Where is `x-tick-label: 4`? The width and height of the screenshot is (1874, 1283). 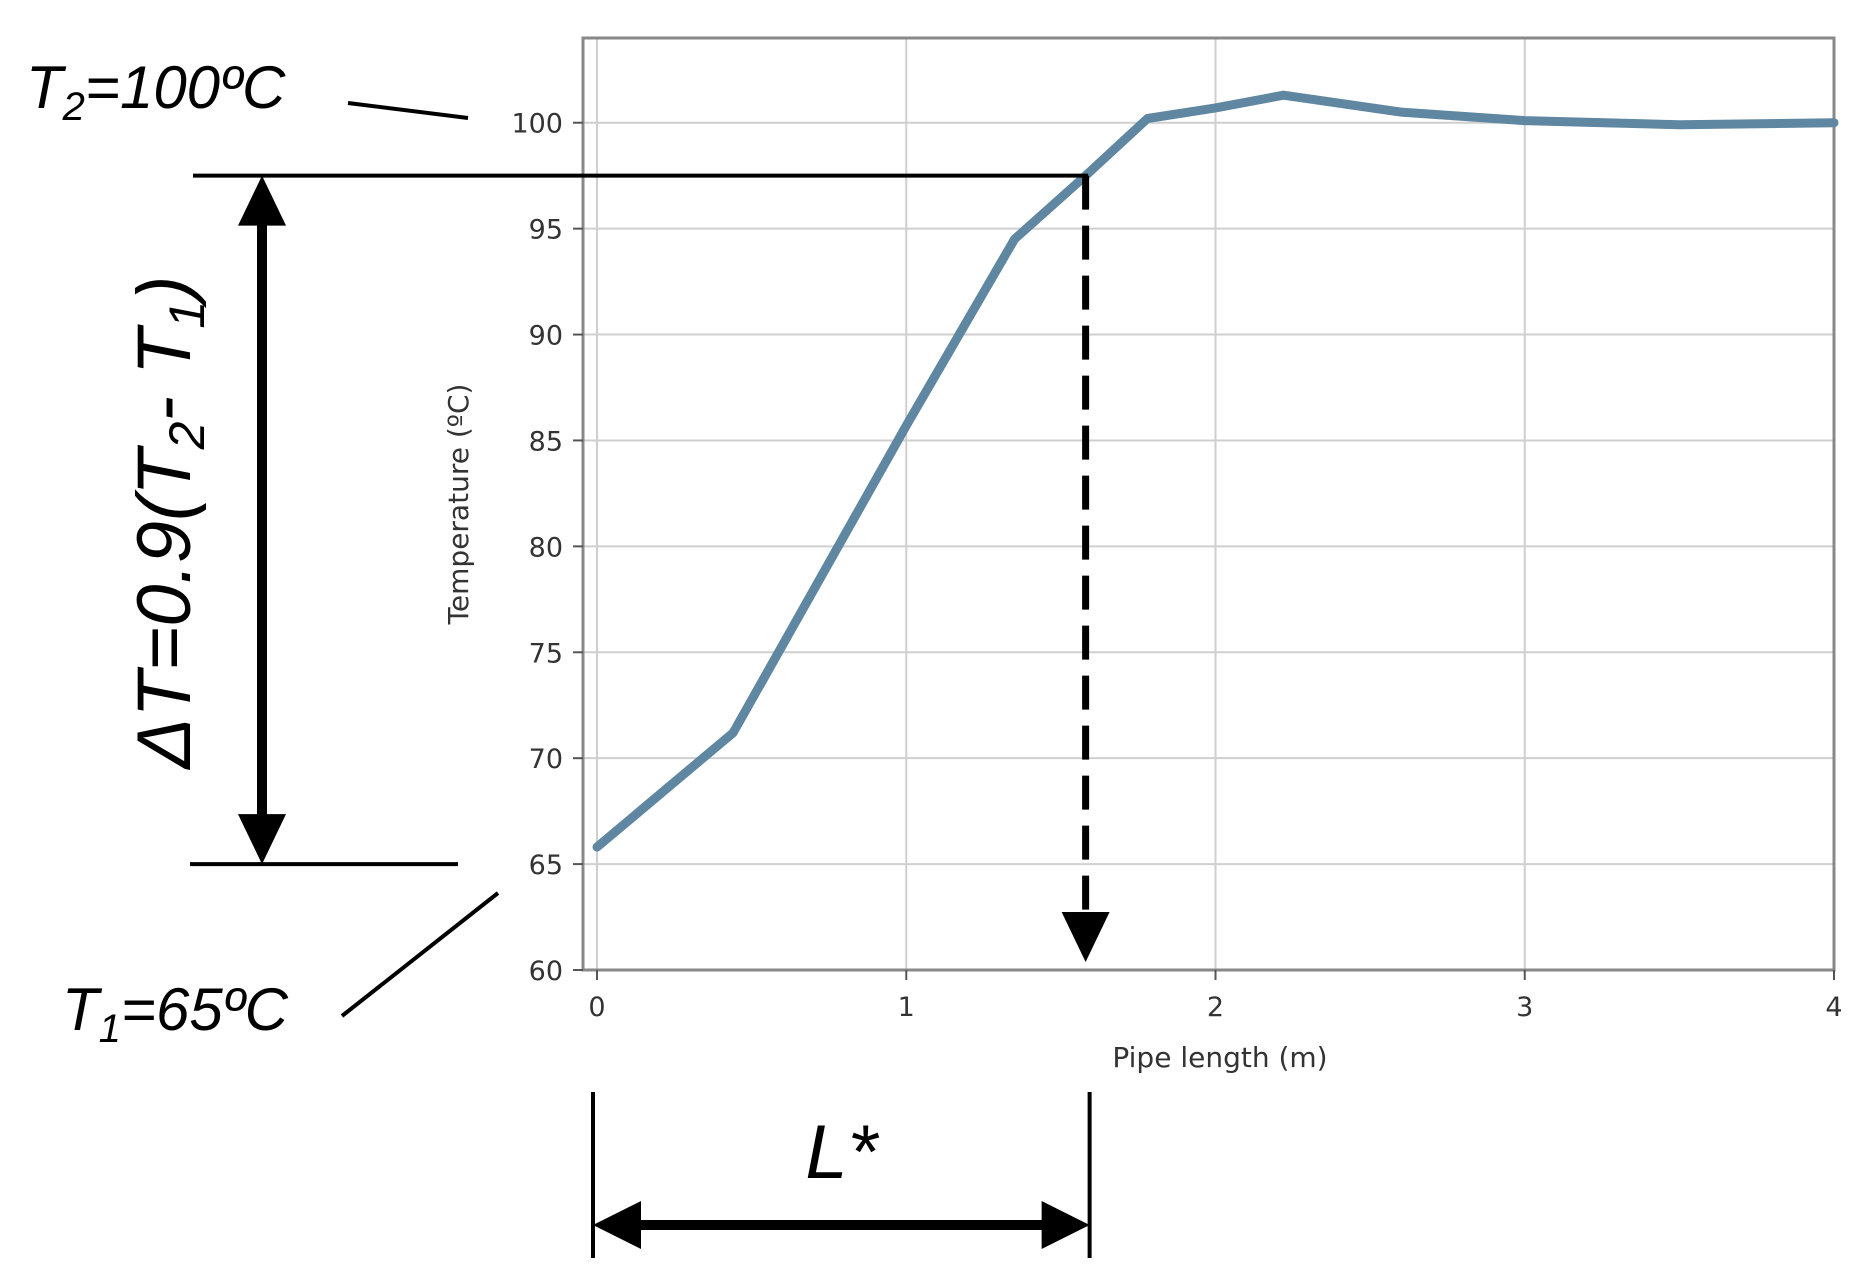
x-tick-label: 4 is located at coordinates (1833, 1007).